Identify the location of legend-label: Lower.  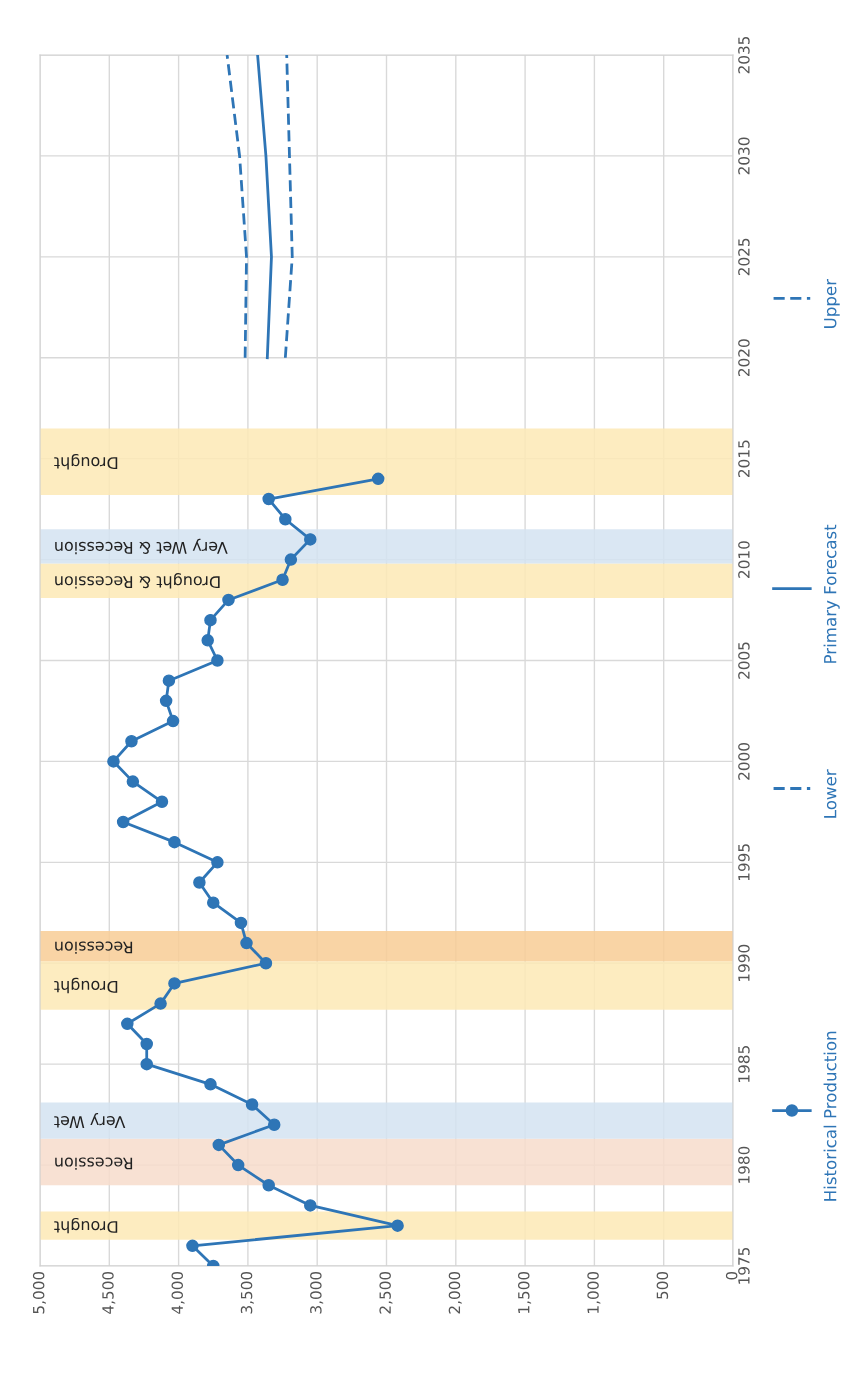
(830, 793).